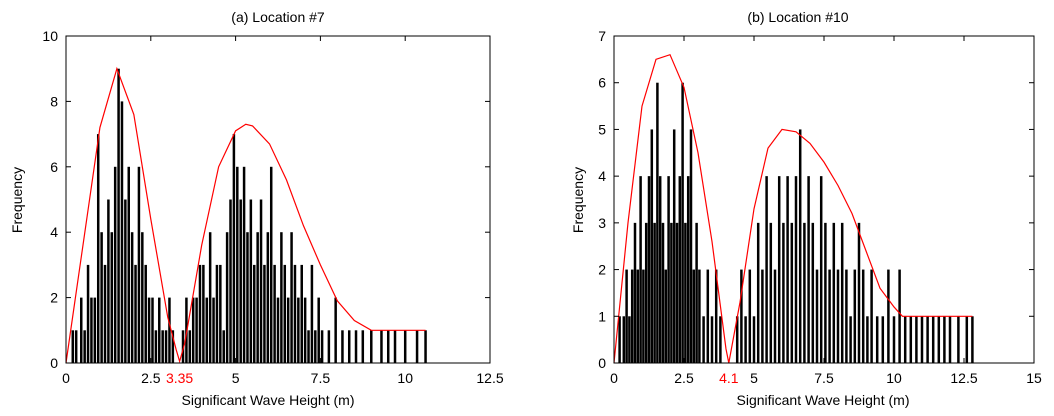 The height and width of the screenshot is (416, 1054). What do you see at coordinates (894, 378) in the screenshot?
I see `chart-b-x-tick-label: 10` at bounding box center [894, 378].